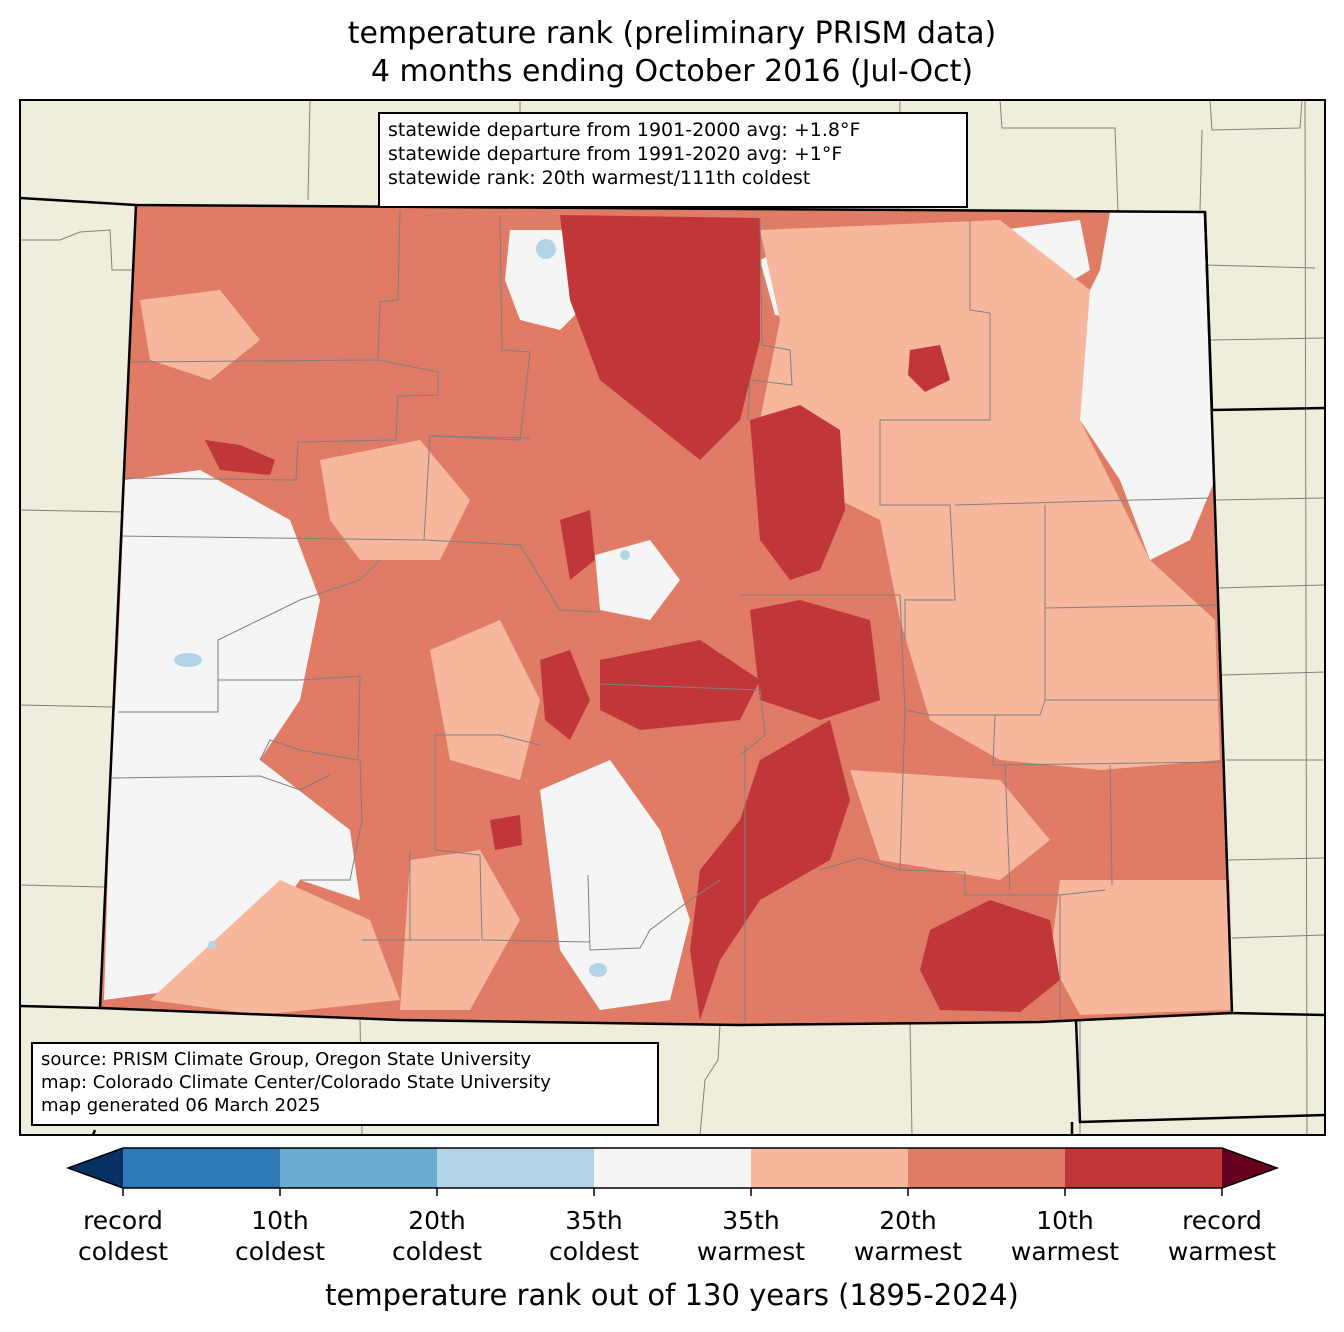  I want to click on source-line-generated: map generated 06 March 2025, so click(181, 1105).